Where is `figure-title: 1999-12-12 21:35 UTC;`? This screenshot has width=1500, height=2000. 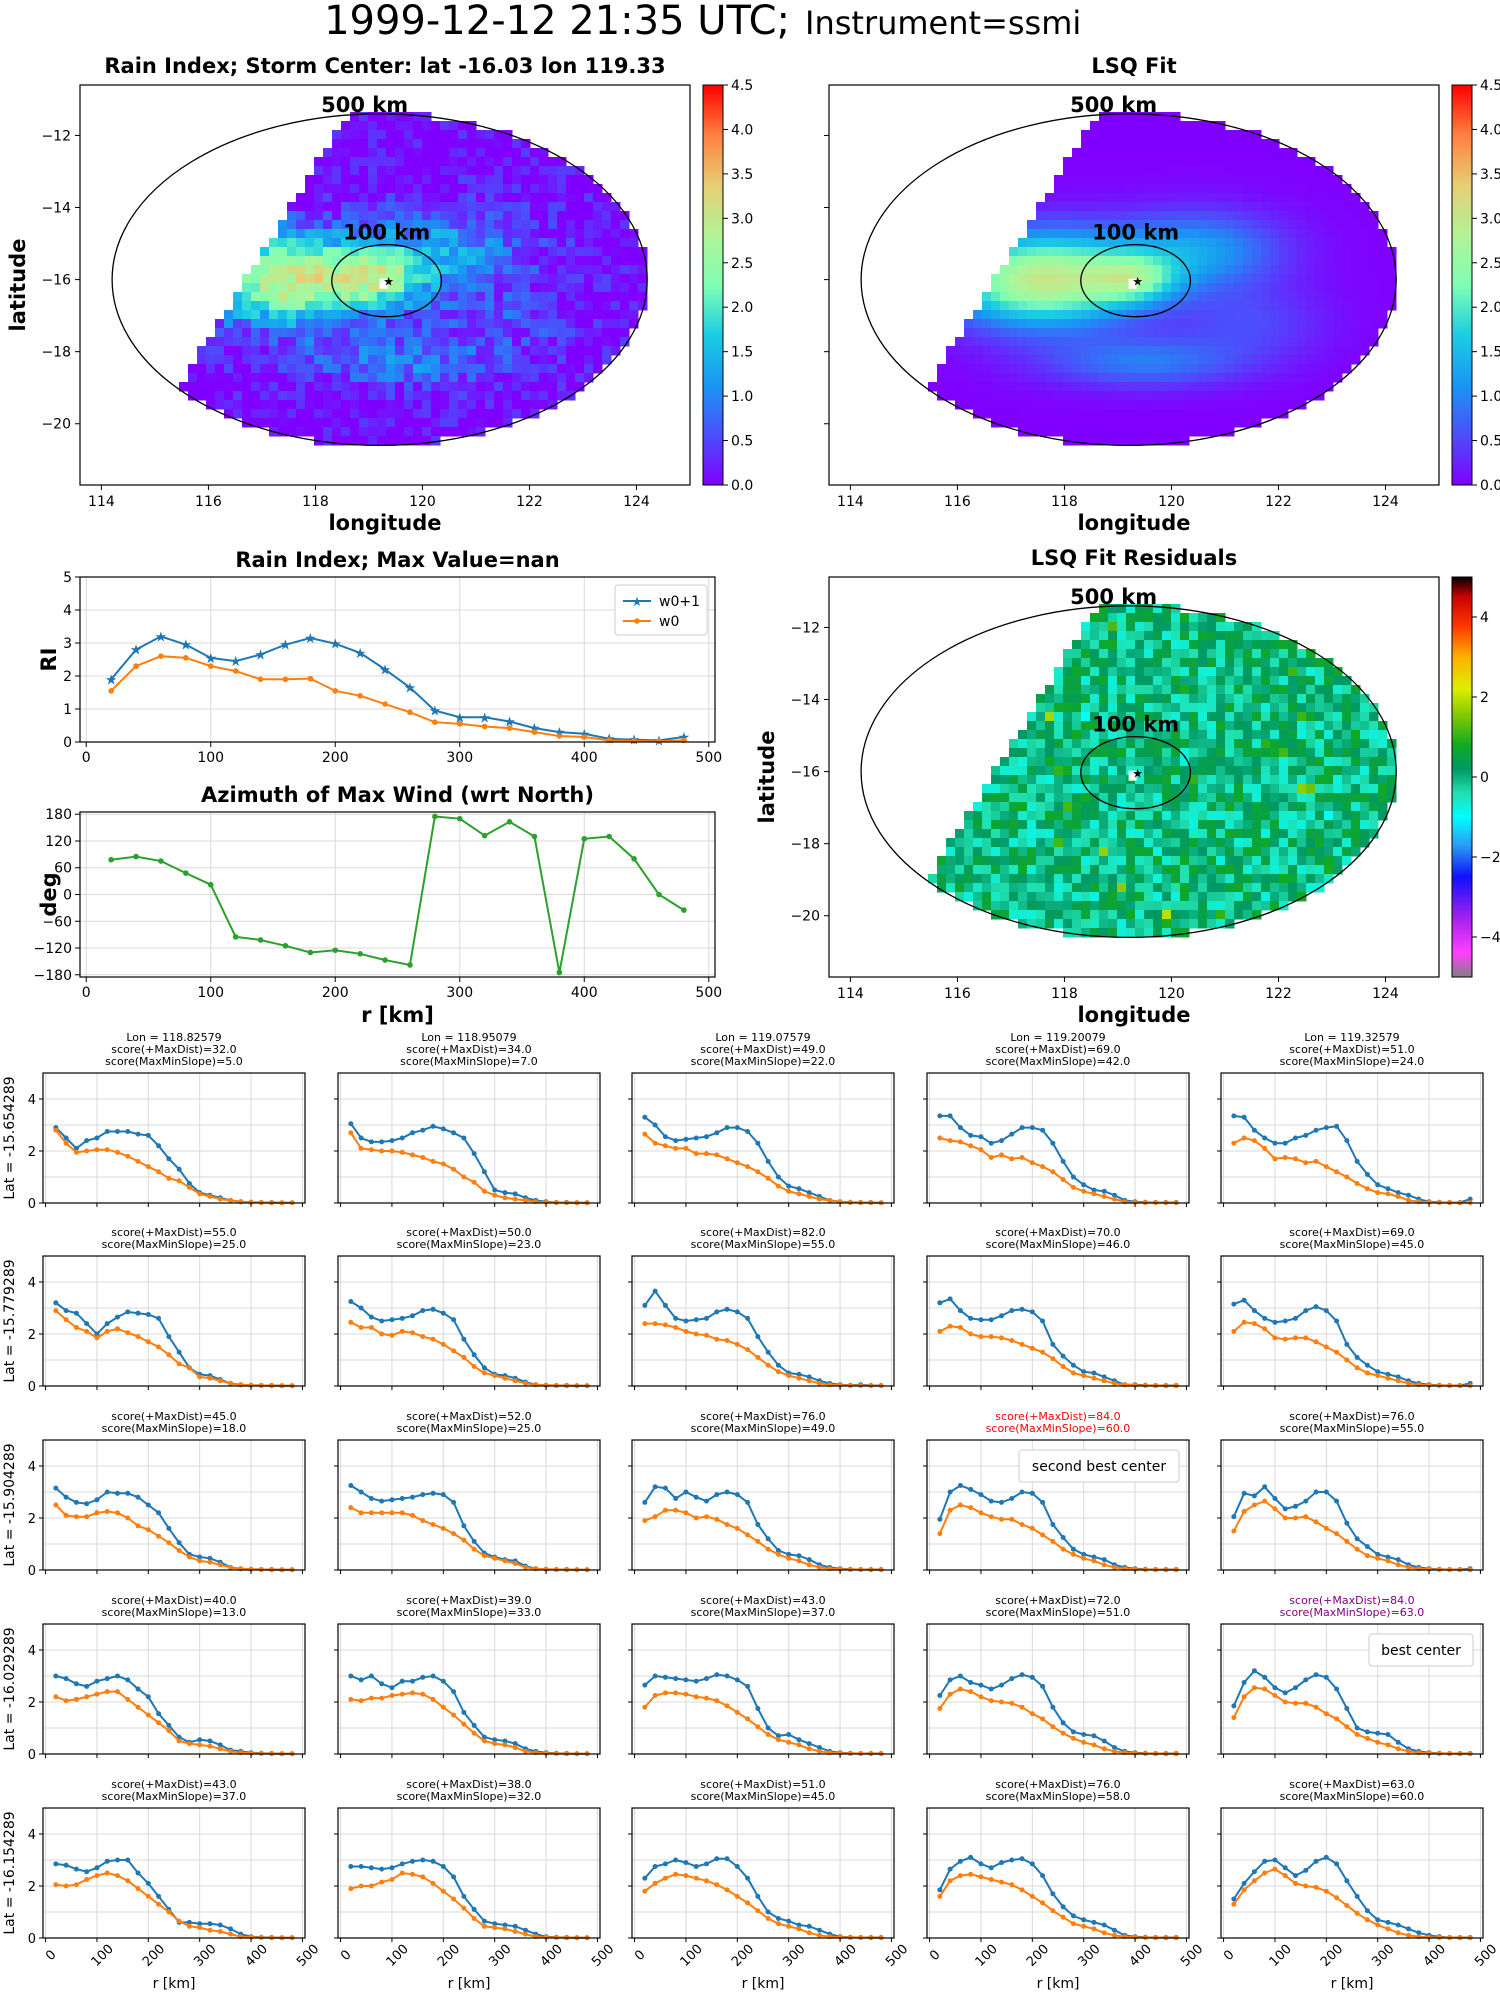
figure-title: 1999-12-12 21:35 UTC; is located at coordinates (557, 22).